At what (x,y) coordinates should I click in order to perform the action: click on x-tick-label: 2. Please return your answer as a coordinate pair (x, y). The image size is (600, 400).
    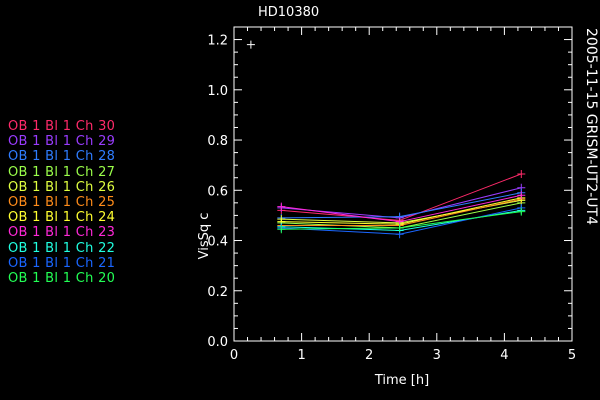
    Looking at the image, I should click on (369, 355).